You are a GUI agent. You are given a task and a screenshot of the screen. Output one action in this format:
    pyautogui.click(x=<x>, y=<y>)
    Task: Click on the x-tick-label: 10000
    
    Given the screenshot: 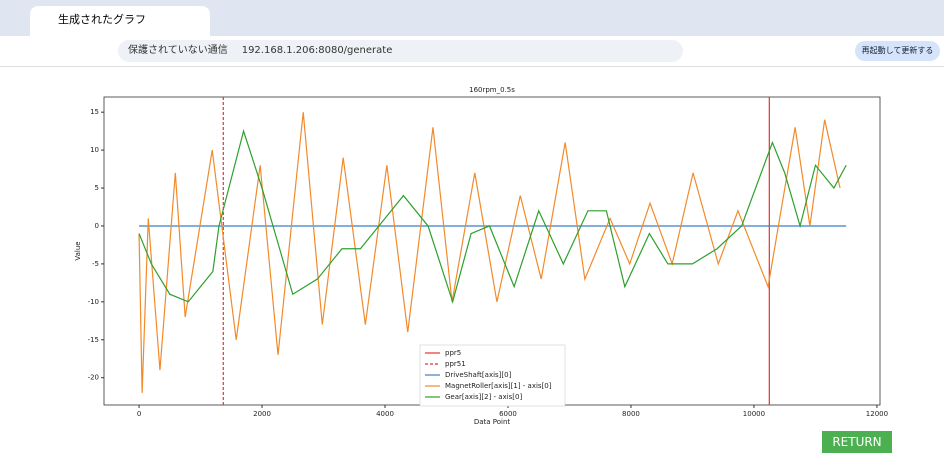 What is the action you would take?
    pyautogui.click(x=754, y=414)
    